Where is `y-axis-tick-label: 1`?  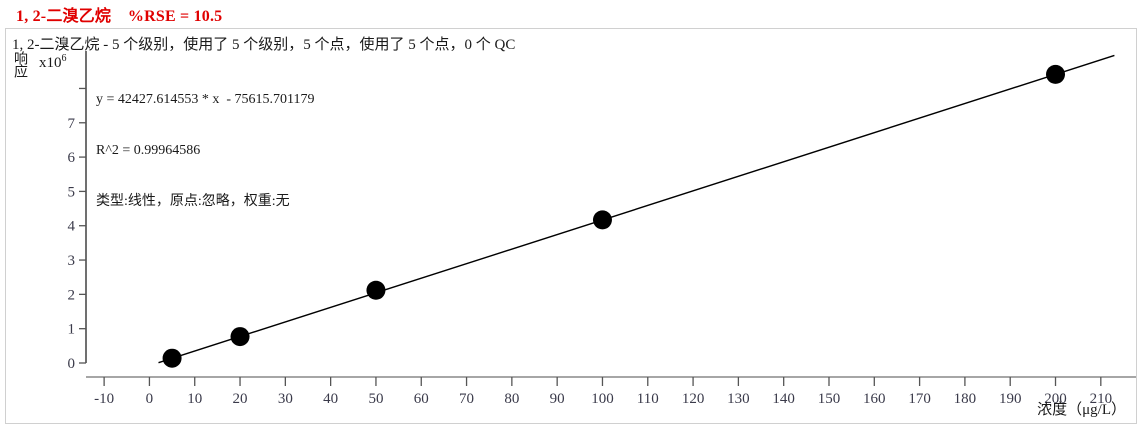
y-axis-tick-label: 1 is located at coordinates (72, 330).